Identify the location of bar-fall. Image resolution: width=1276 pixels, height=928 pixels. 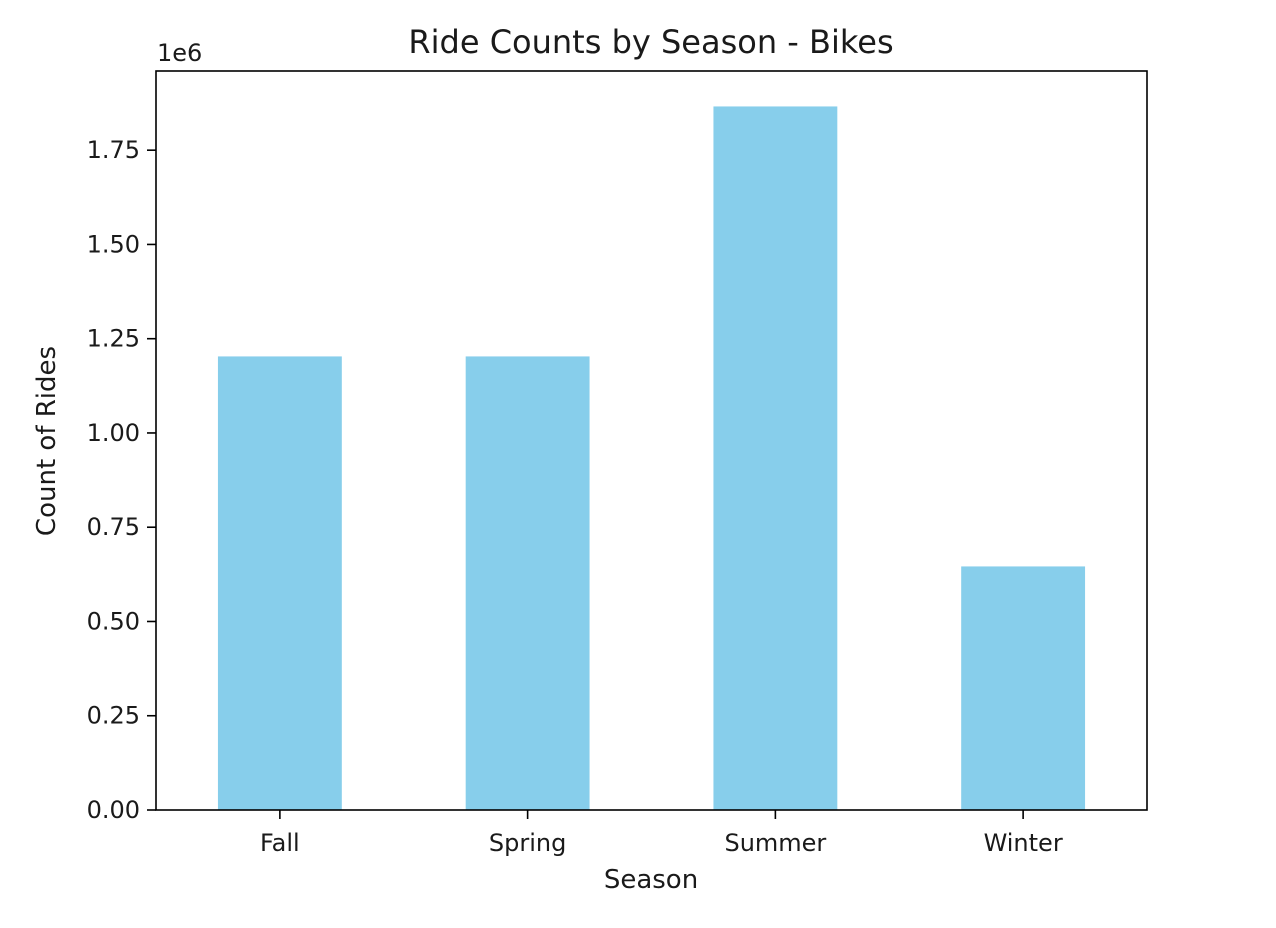
(279, 583).